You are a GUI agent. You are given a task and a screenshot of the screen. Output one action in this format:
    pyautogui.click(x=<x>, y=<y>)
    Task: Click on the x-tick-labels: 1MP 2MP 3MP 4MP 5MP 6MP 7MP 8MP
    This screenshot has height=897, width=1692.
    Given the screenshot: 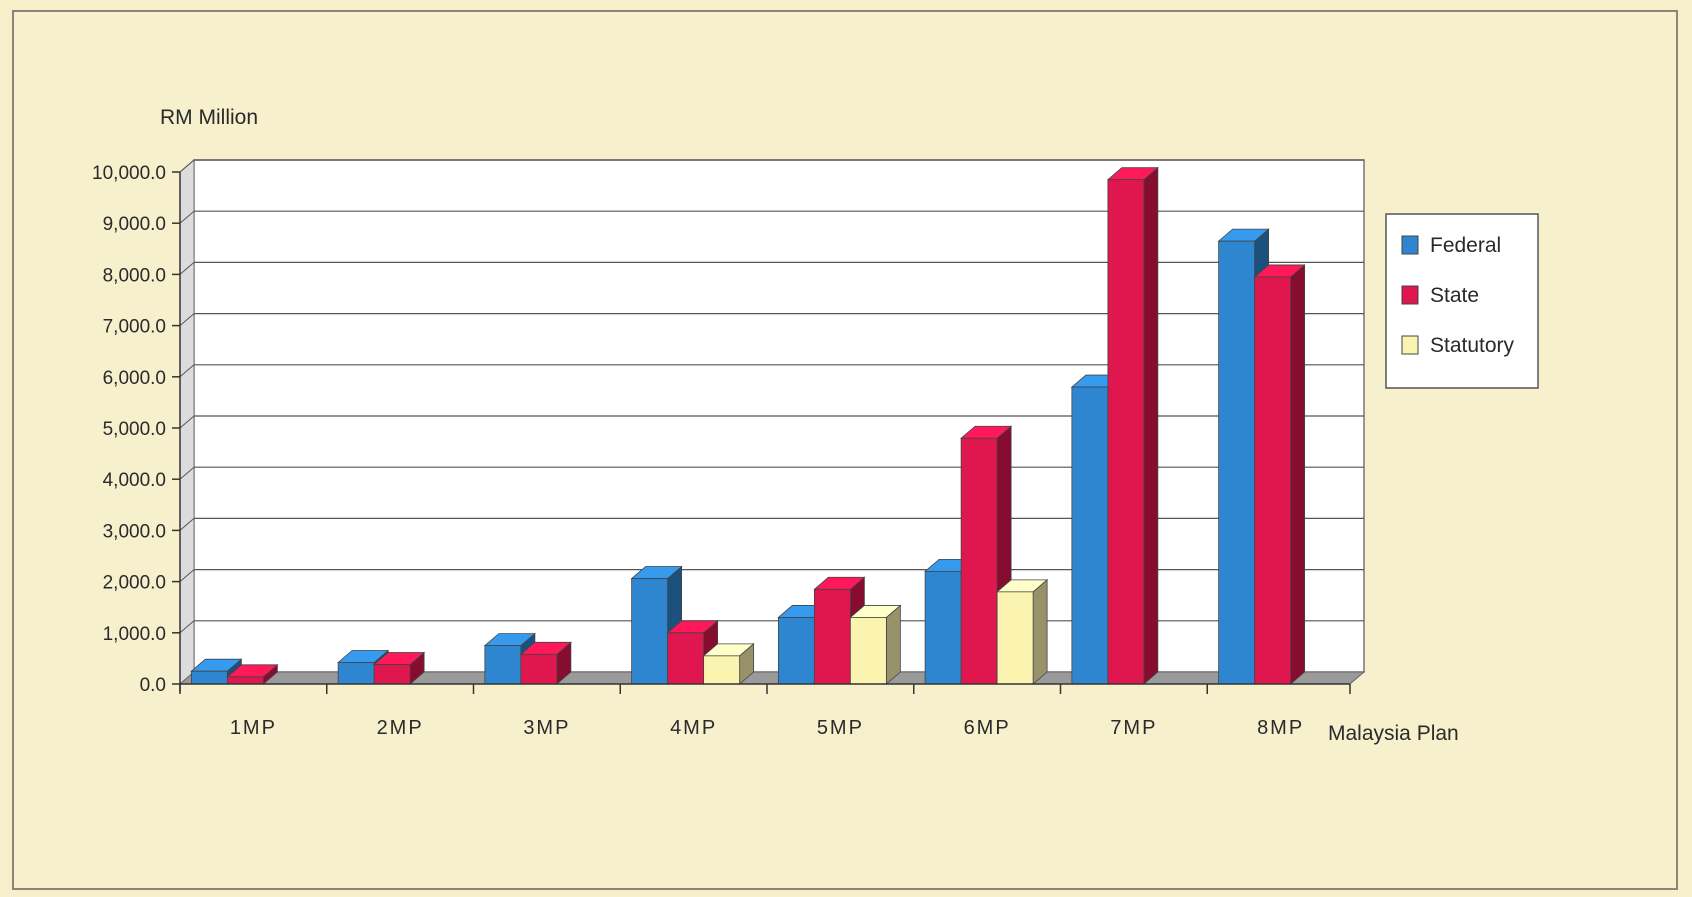 What is the action you would take?
    pyautogui.click(x=765, y=711)
    